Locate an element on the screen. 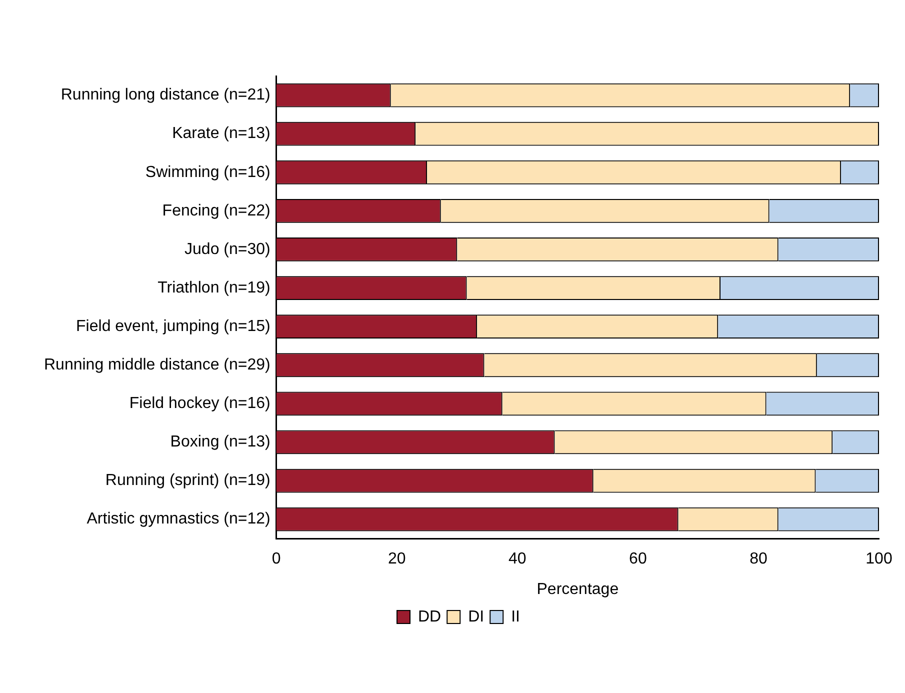 The height and width of the screenshot is (693, 905). y-tick-label: Karate (n=13) is located at coordinates (221, 133).